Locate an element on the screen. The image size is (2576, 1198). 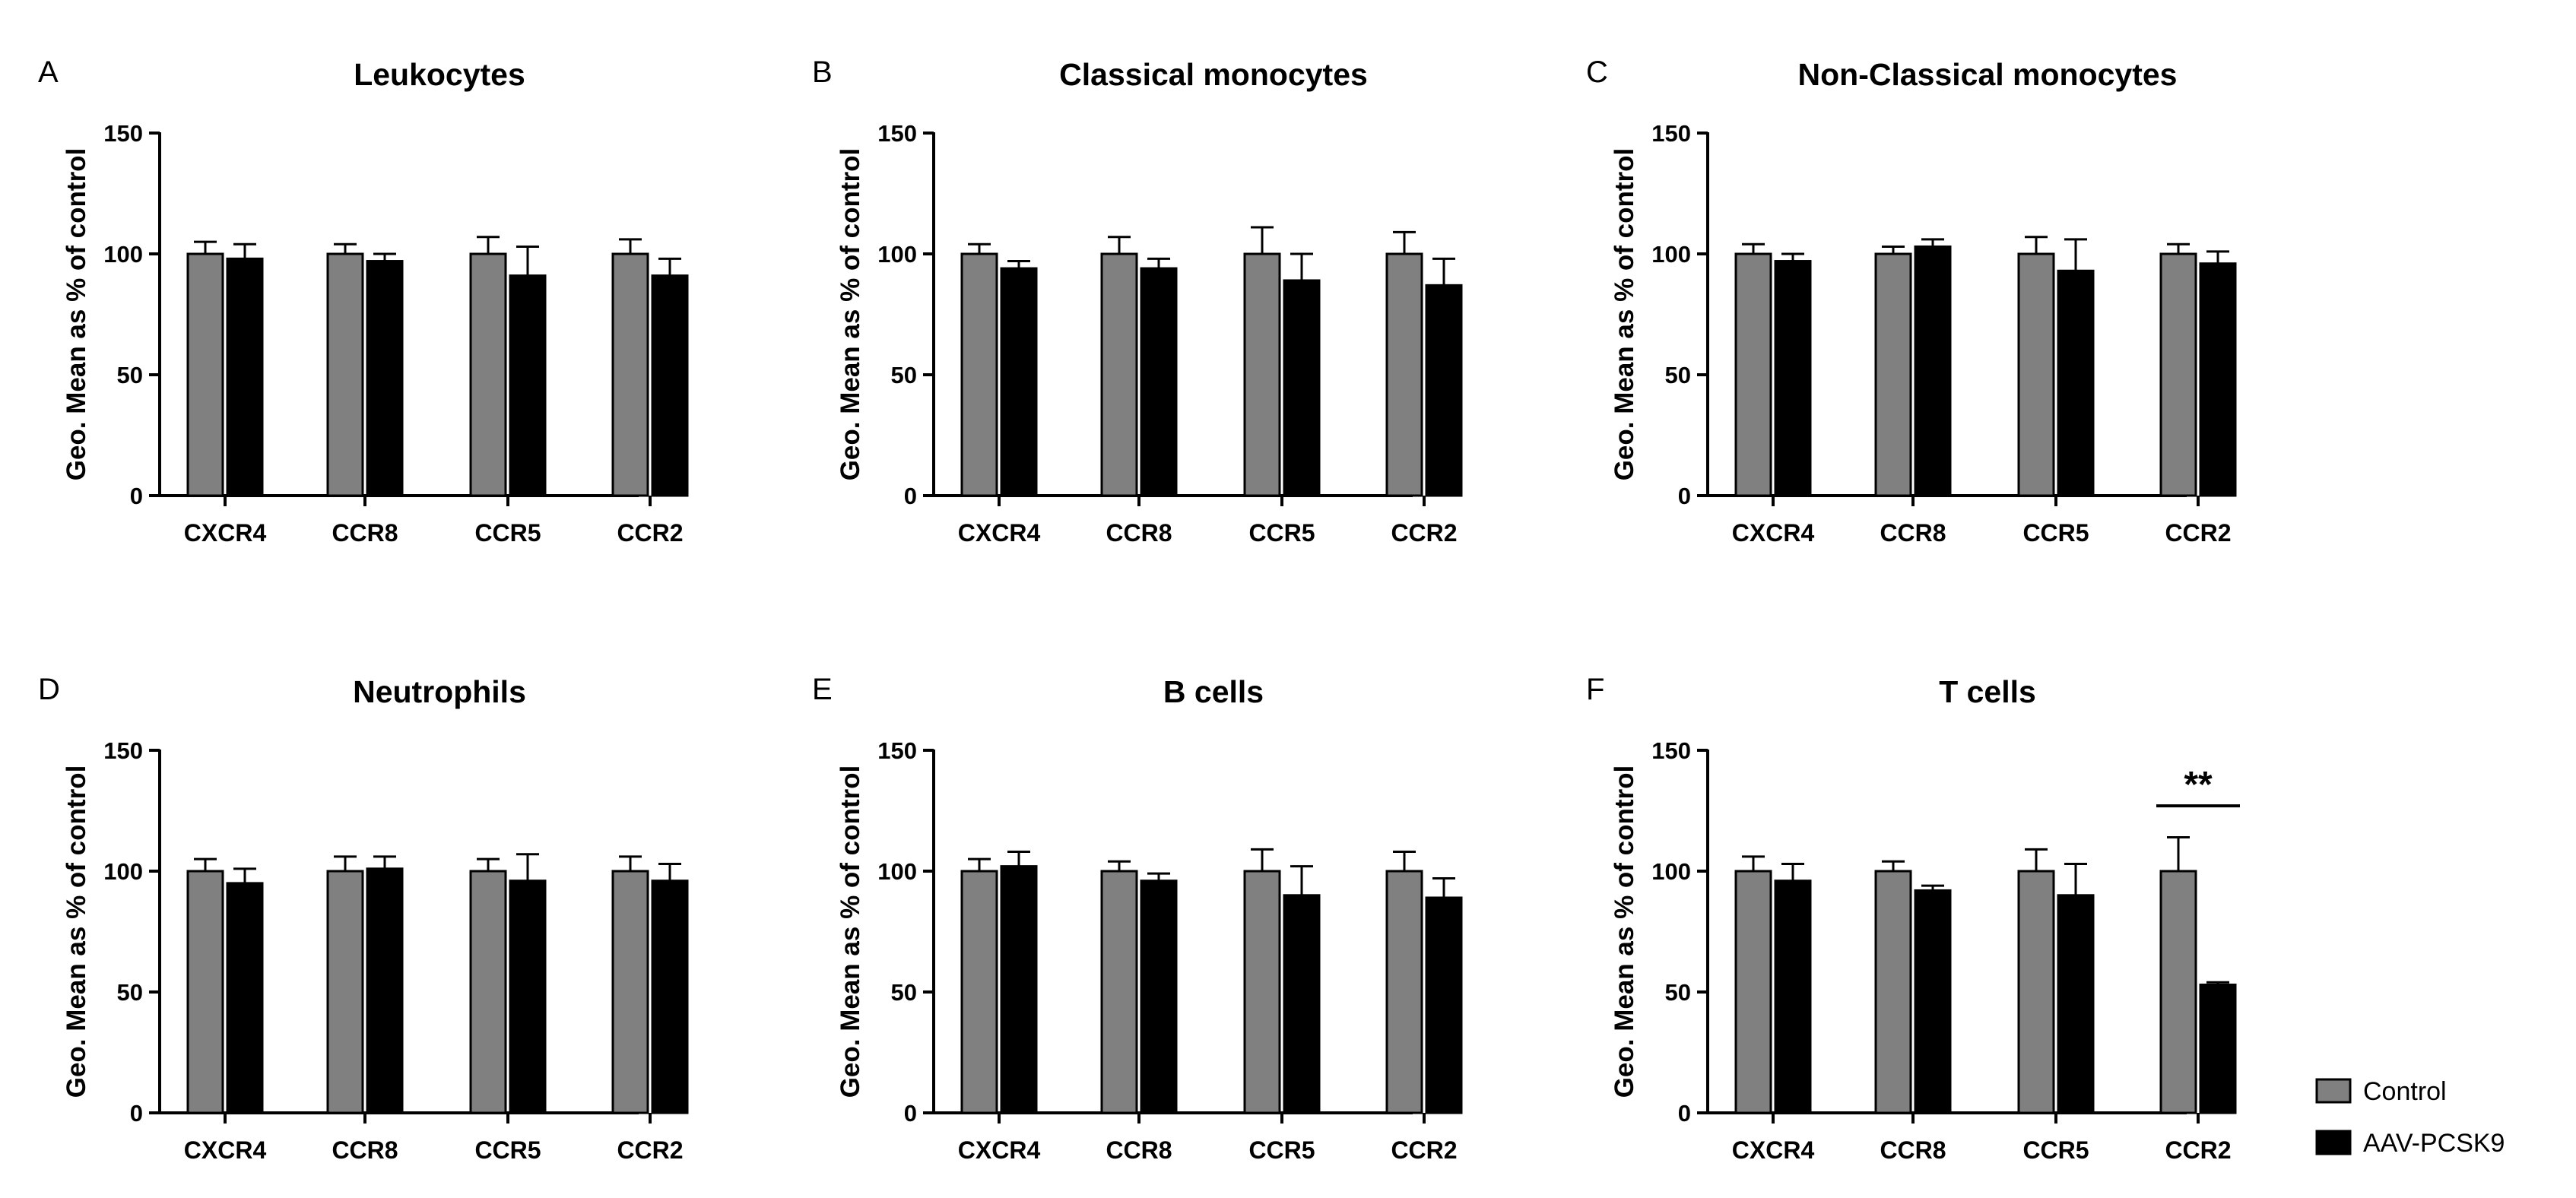
panel-title: Neutrophils is located at coordinates (439, 691).